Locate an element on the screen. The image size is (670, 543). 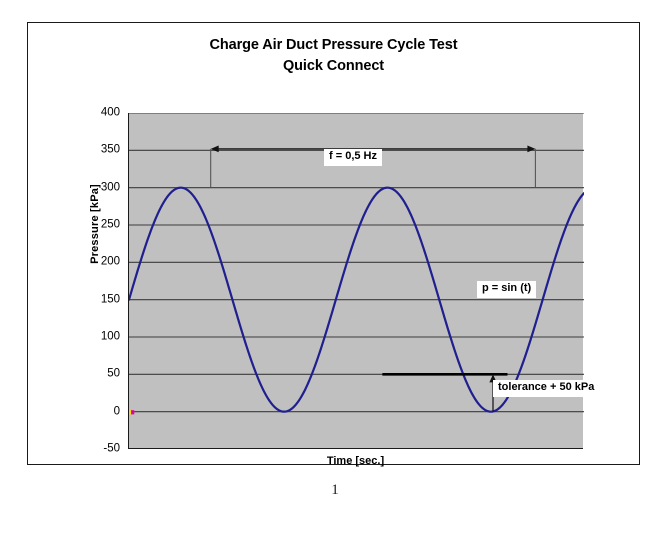
y-axis-tick-label: 100 is located at coordinates (110, 336).